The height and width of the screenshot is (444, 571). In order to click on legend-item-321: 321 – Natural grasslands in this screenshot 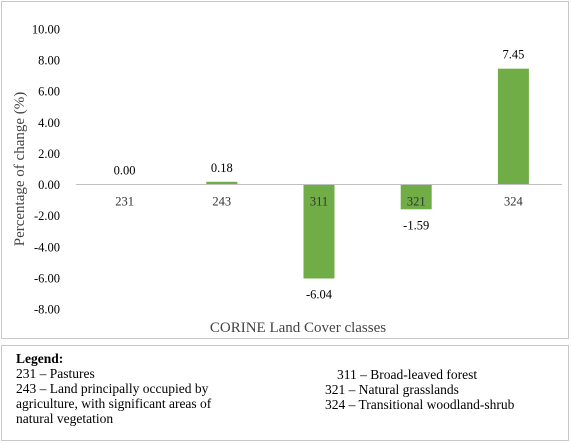, I will do `click(392, 389)`.